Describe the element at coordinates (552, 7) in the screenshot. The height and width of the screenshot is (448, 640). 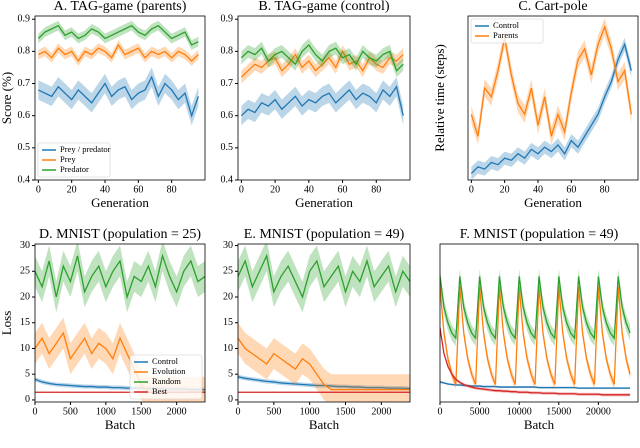
I see `panel-title: C. Cart-pole` at that location.